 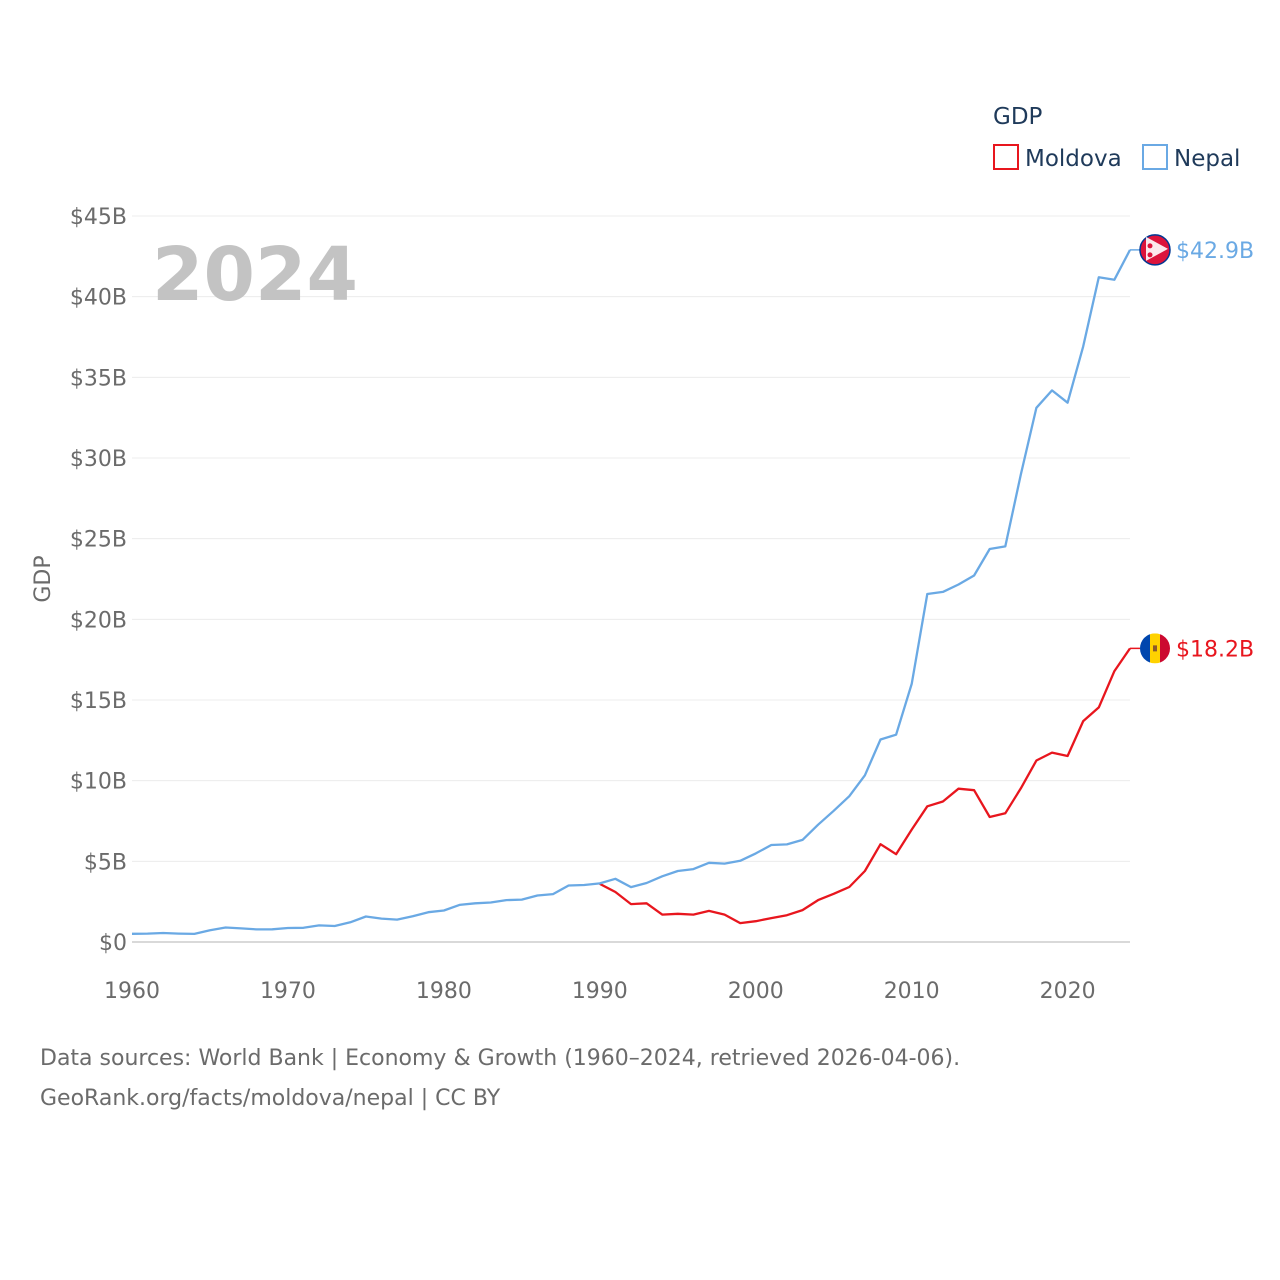 What do you see at coordinates (444, 991) in the screenshot?
I see `x-tick-label: 1980` at bounding box center [444, 991].